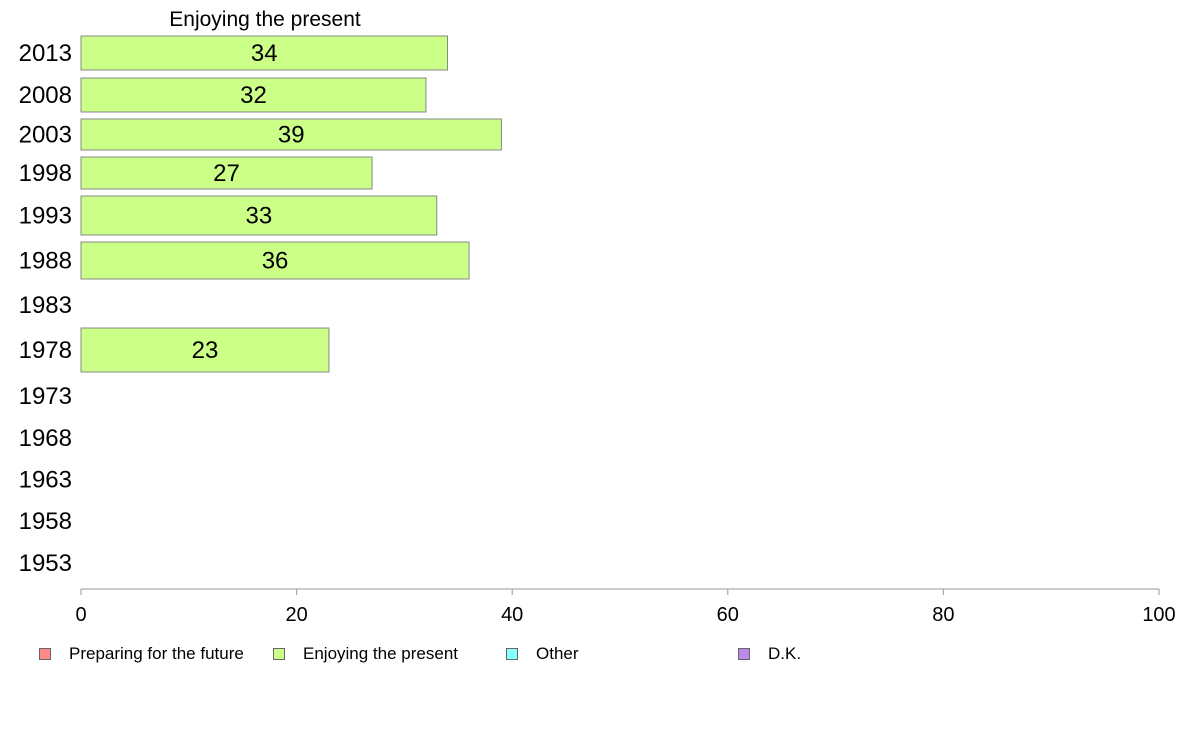 The width and height of the screenshot is (1188, 736). I want to click on y-tick-label: 2013, so click(45, 53).